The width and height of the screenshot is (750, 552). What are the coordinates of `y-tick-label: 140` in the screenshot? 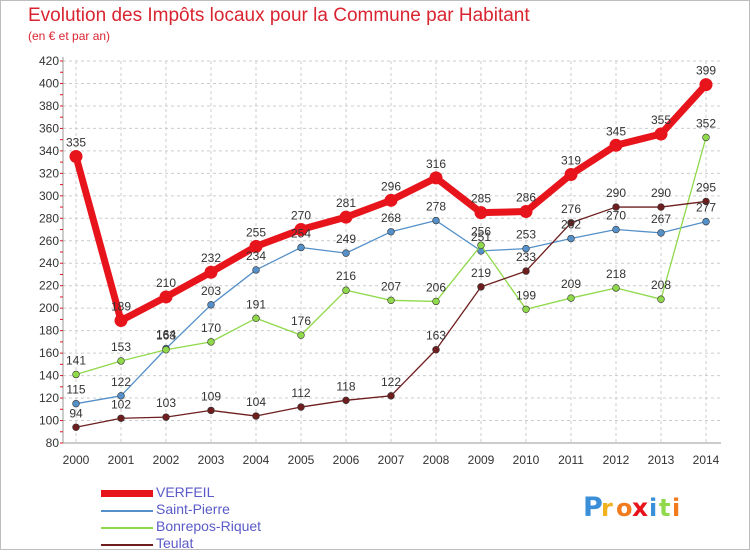 It's located at (49, 376).